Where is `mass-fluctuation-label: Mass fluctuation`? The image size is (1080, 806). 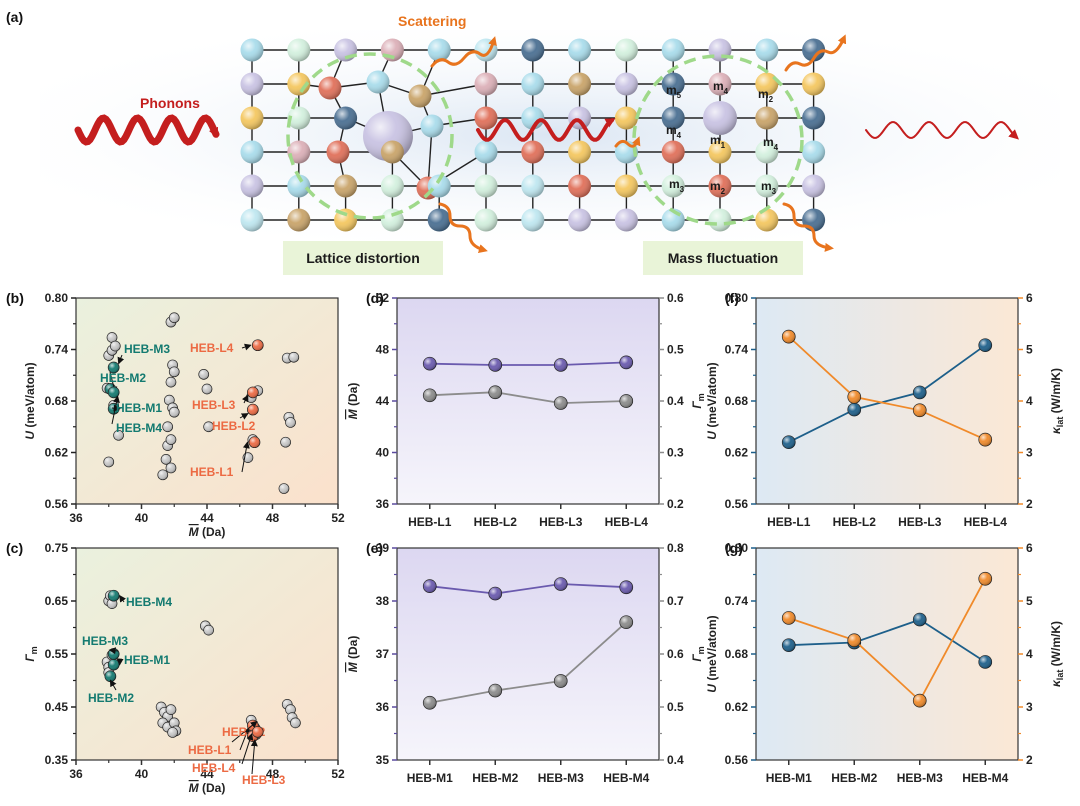
mass-fluctuation-label: Mass fluctuation is located at coordinates (723, 258).